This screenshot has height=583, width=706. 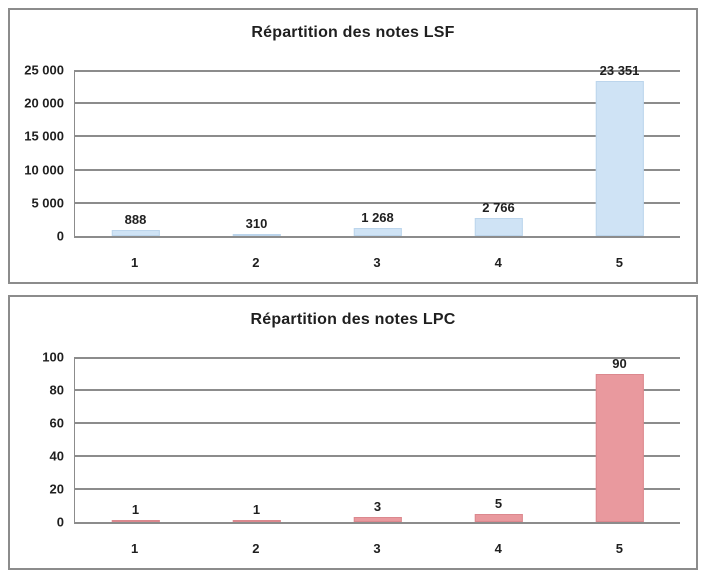 I want to click on bar-value-label: 23 351, so click(x=619, y=70).